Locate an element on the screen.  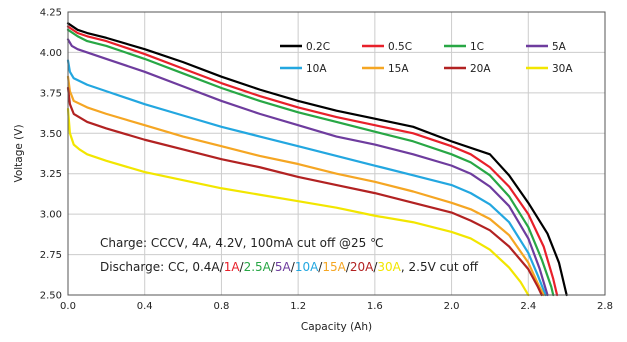
y-tick-label: 3.00 is located at coordinates (51, 215).